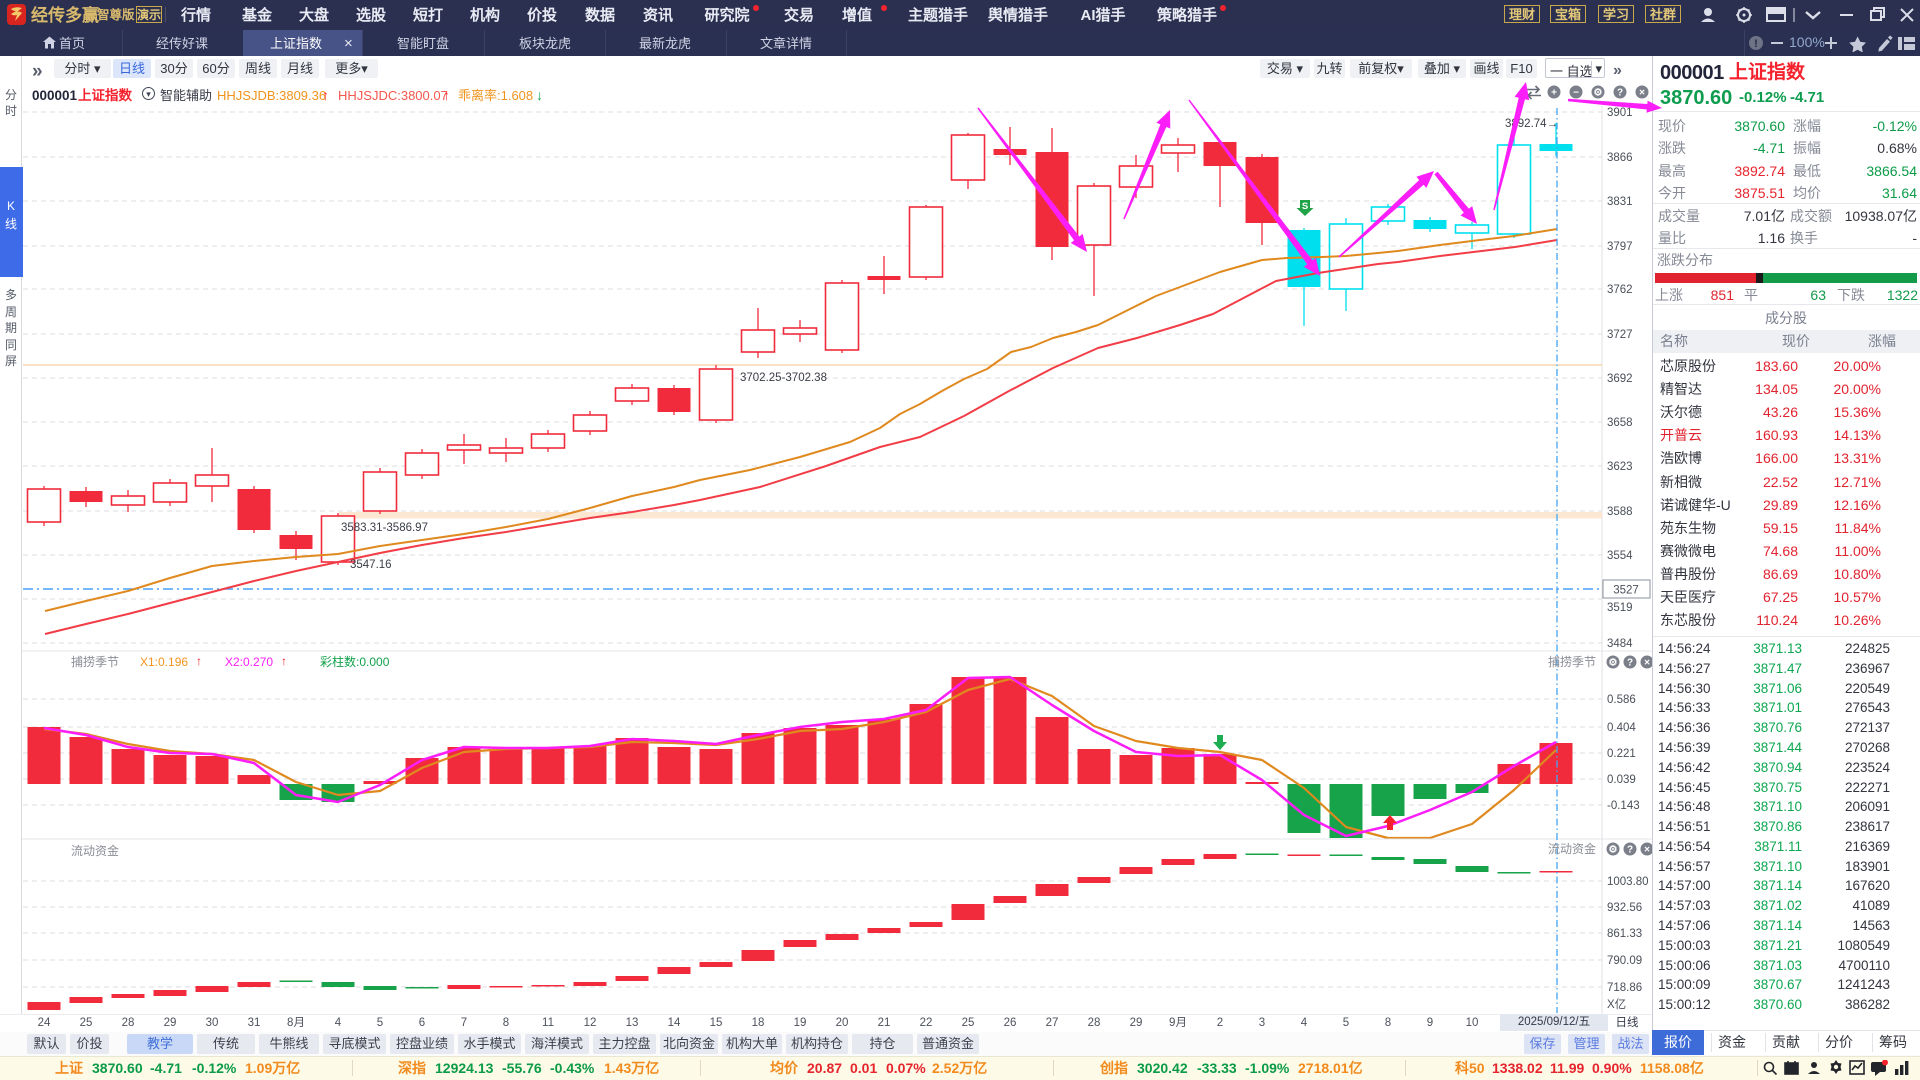  I want to click on svg-text: 3702.25-3702.38, so click(783, 378).